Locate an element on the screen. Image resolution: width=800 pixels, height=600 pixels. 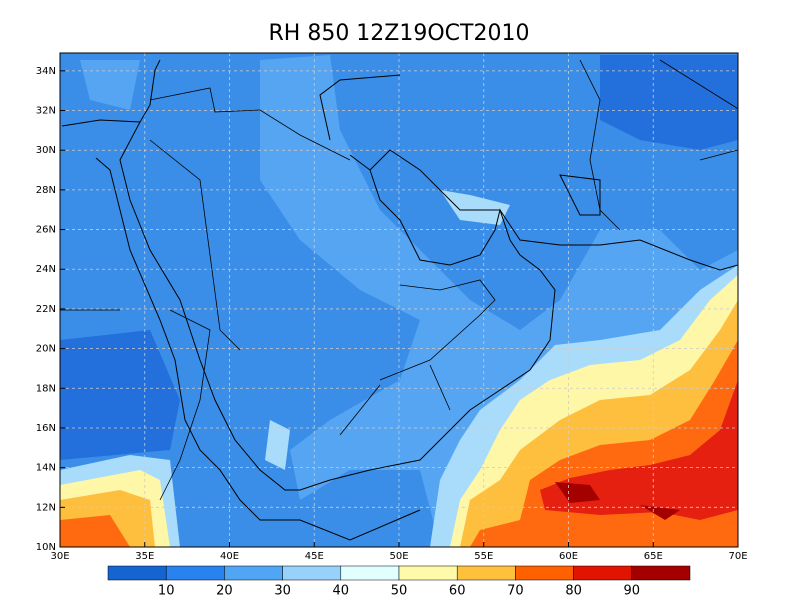
y-tick-label: 16N is located at coordinates (46, 428).